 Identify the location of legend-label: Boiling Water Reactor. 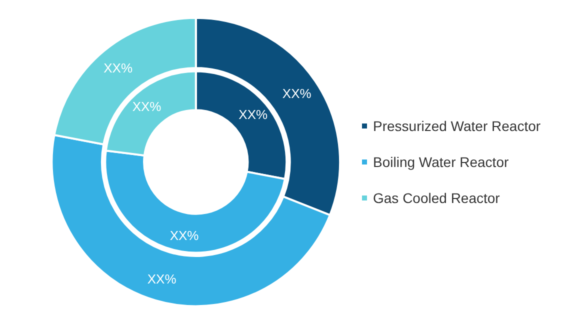
(441, 162).